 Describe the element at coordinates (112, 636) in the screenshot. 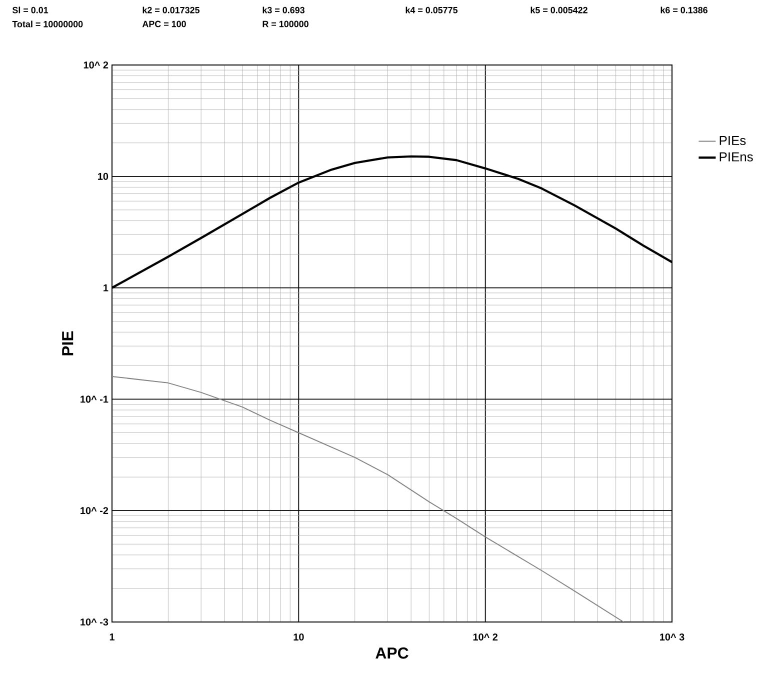

I see `x-tick-label: 1` at that location.